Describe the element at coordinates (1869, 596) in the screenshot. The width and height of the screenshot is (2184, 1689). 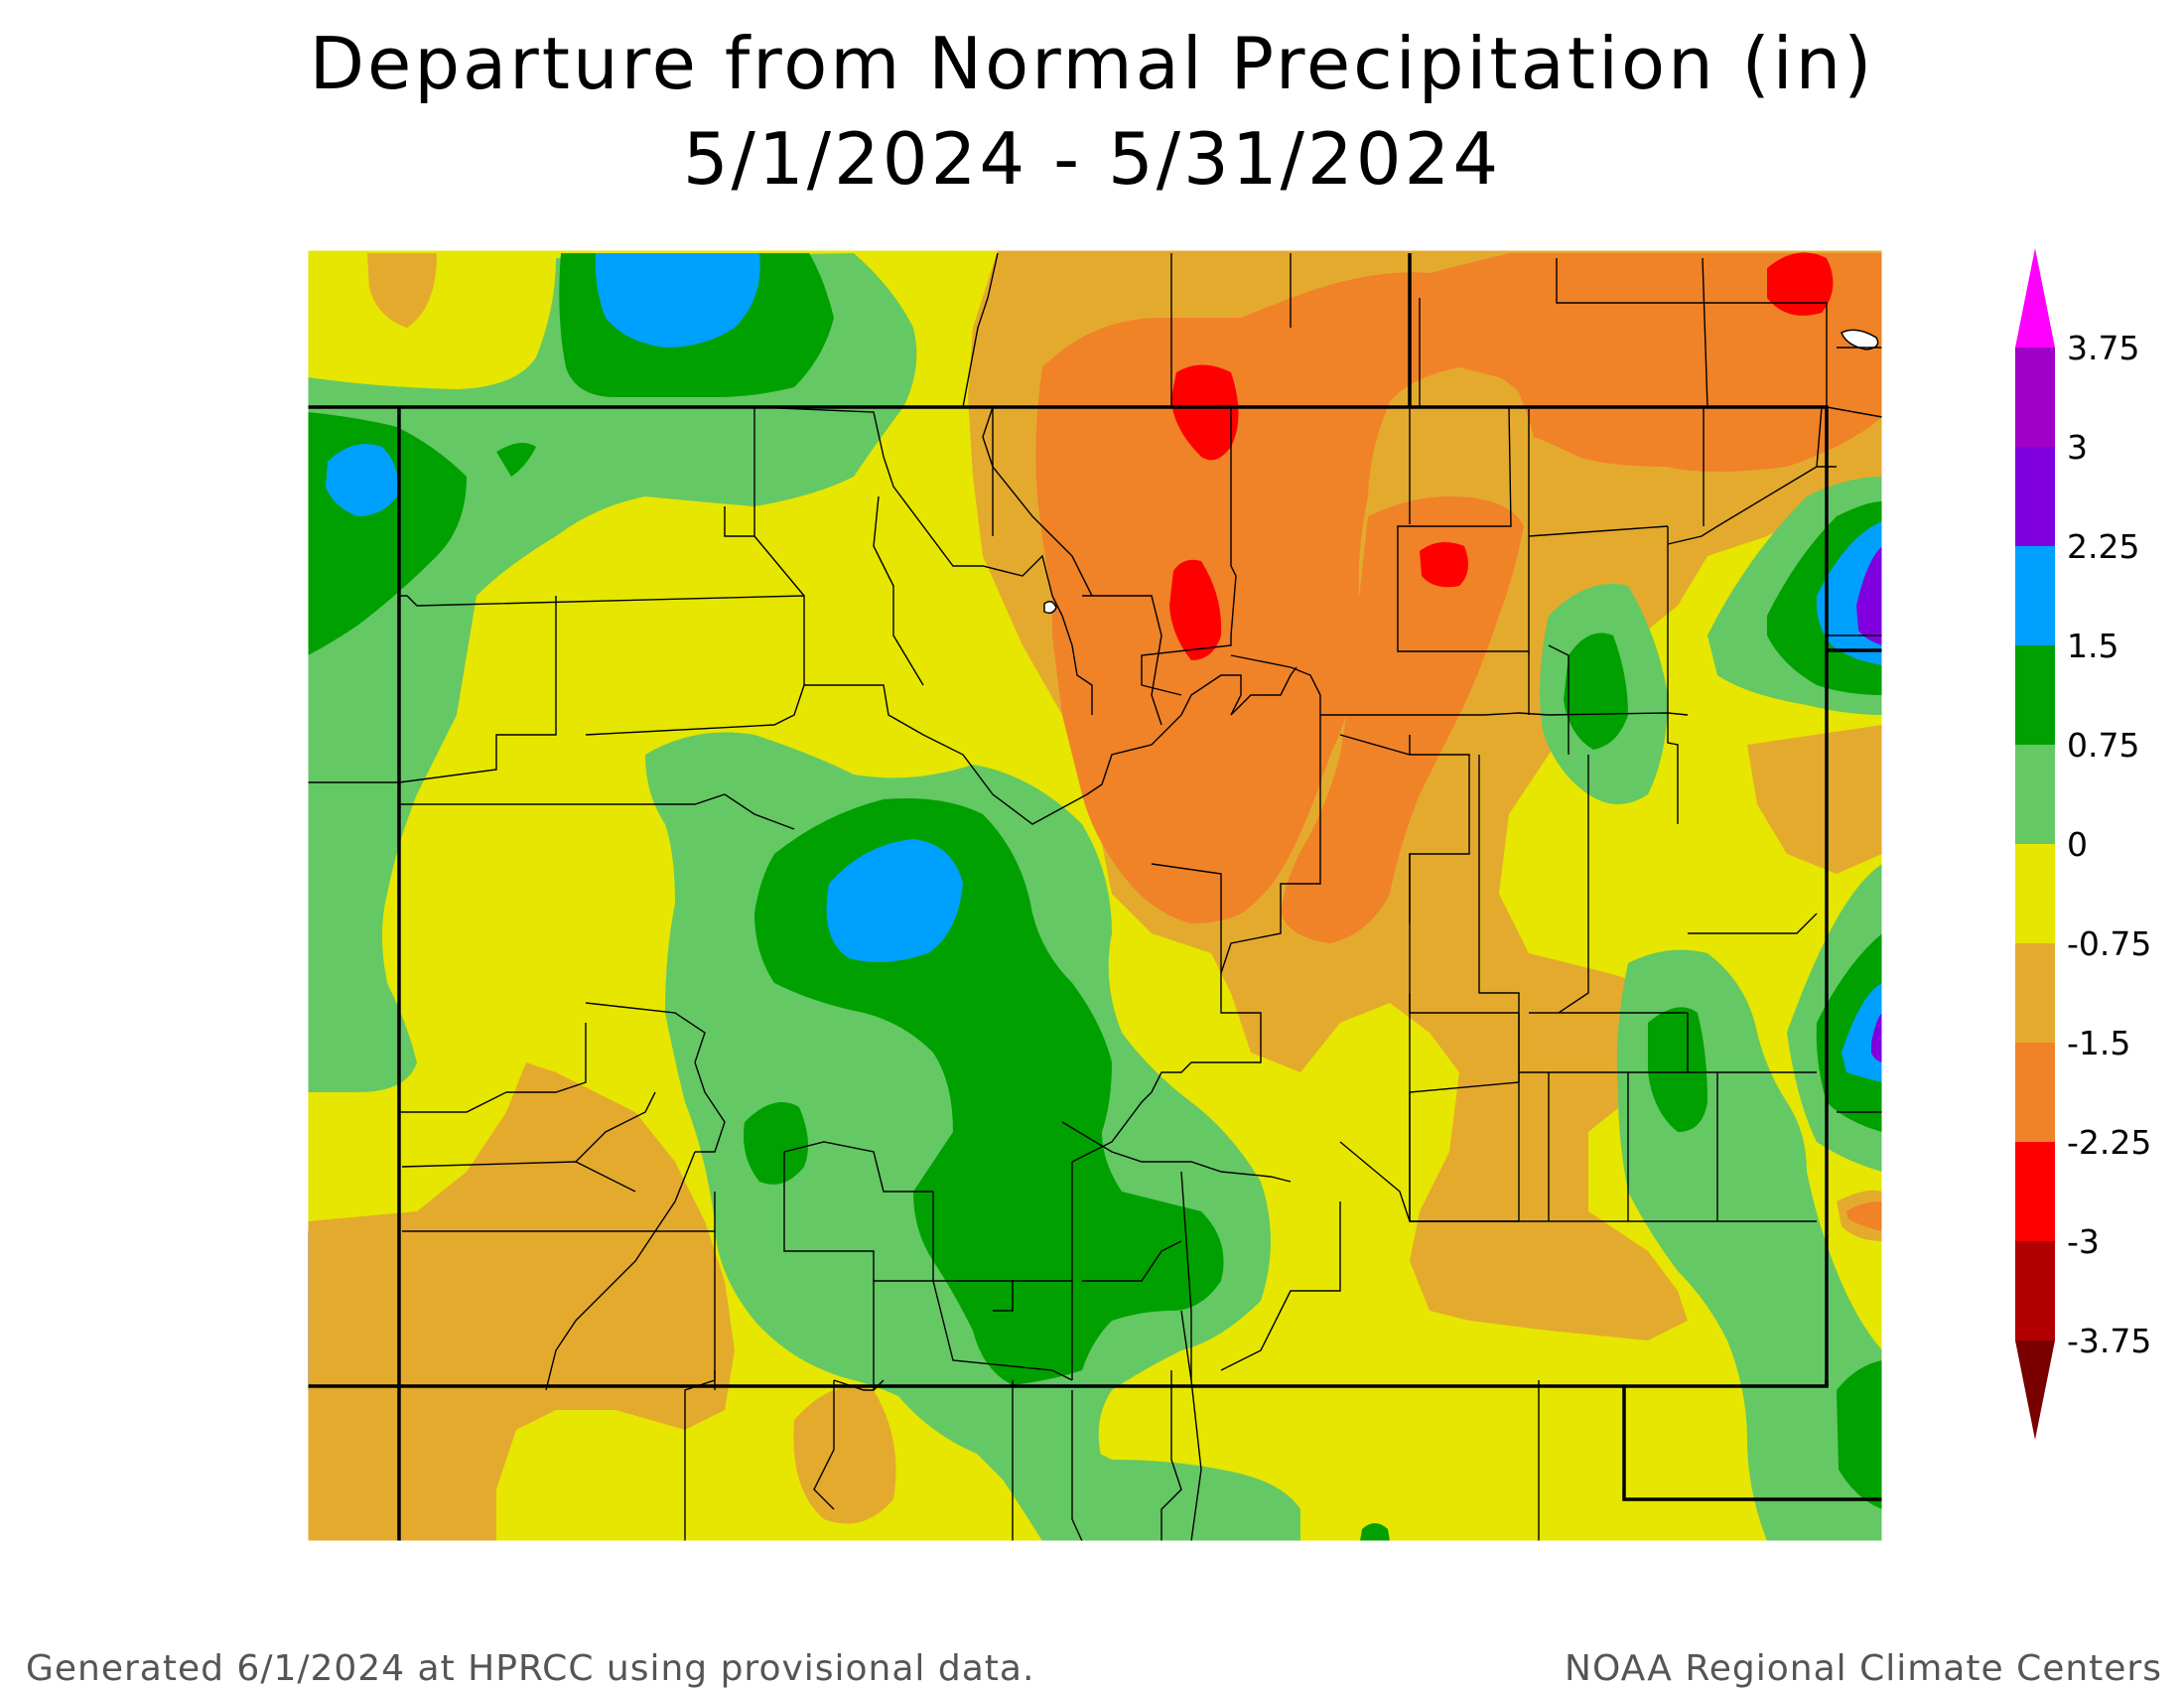
I see `zone-purple-east-upper` at that location.